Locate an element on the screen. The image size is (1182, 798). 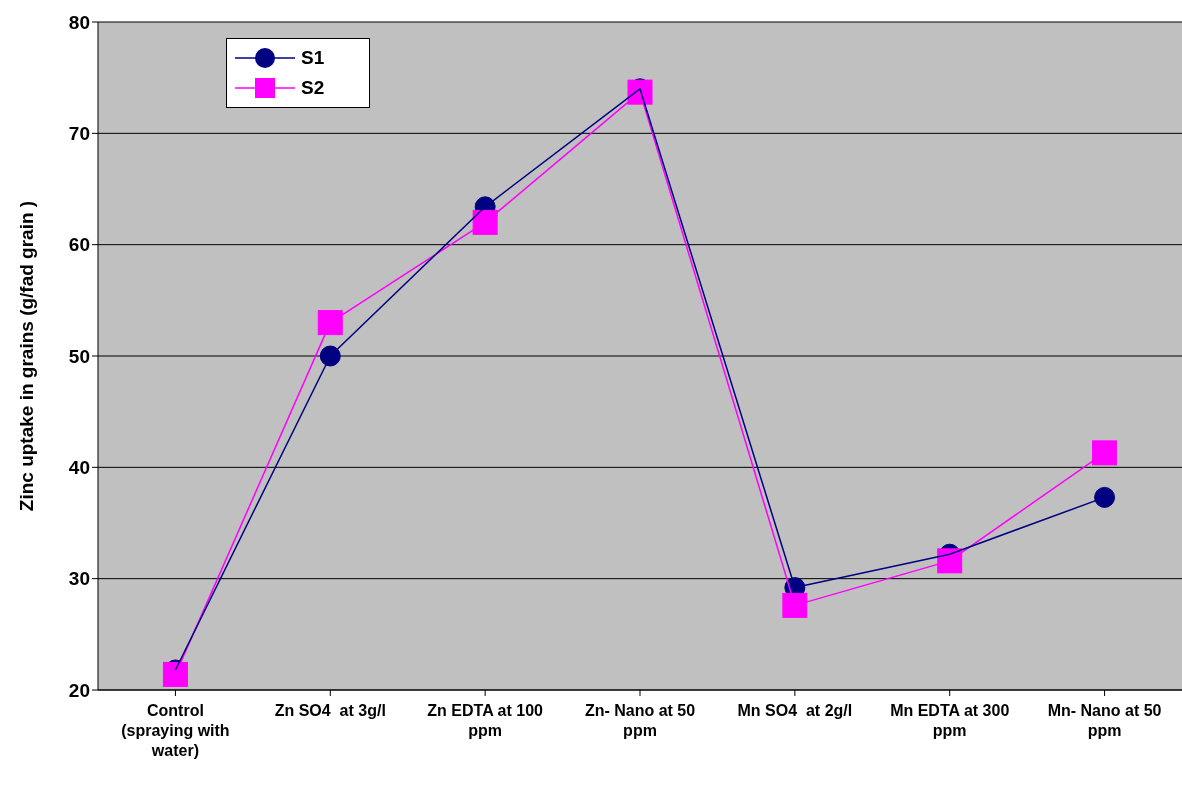
x-tick-label: Control (spraying with water) is located at coordinates (175, 730).